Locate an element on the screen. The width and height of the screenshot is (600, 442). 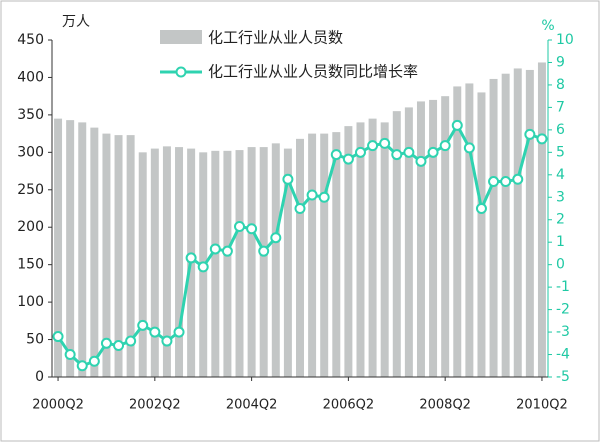
y2-tick-label: 4 is located at coordinates (560, 175).